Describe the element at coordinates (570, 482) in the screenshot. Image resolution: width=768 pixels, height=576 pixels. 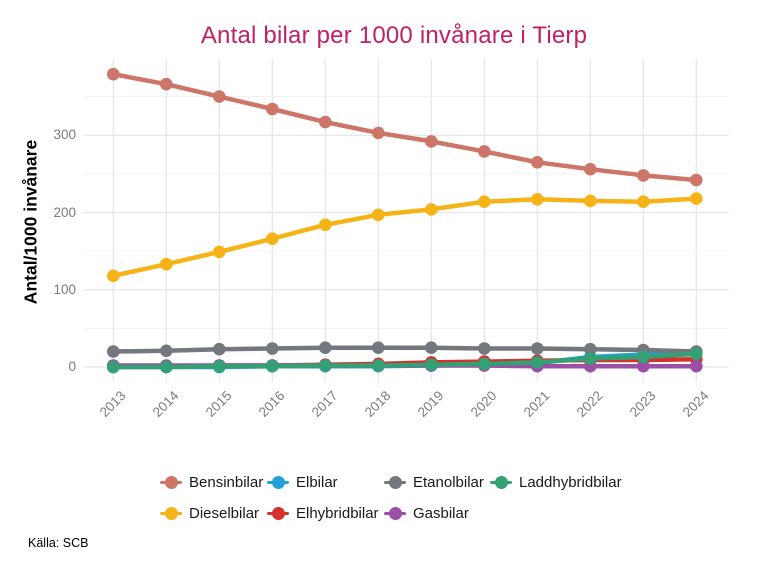
I see `legend-label: Laddhybridbilar` at that location.